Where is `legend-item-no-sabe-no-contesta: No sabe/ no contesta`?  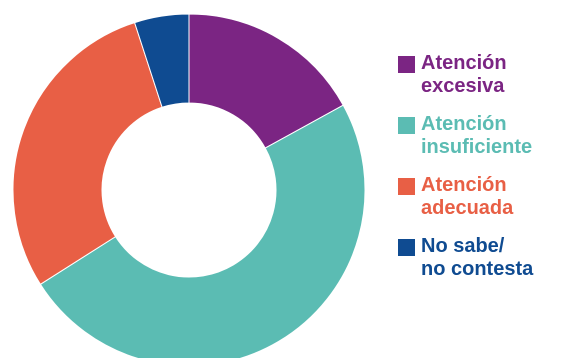
legend-item-no-sabe-no-contesta: No sabe/ no contesta is located at coordinates (486, 258).